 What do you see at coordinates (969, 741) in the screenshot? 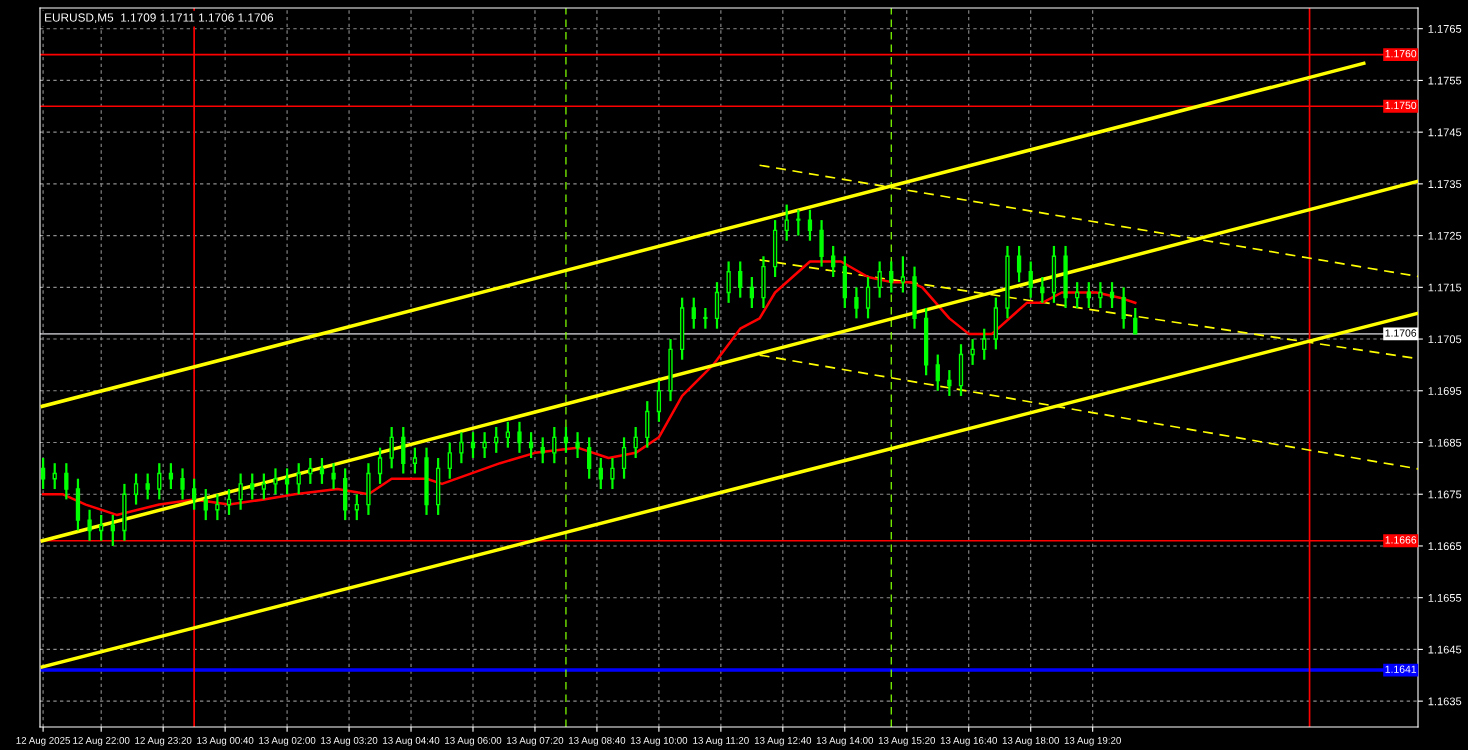
I see `x-tick-label: 13 Aug 16:40` at bounding box center [969, 741].